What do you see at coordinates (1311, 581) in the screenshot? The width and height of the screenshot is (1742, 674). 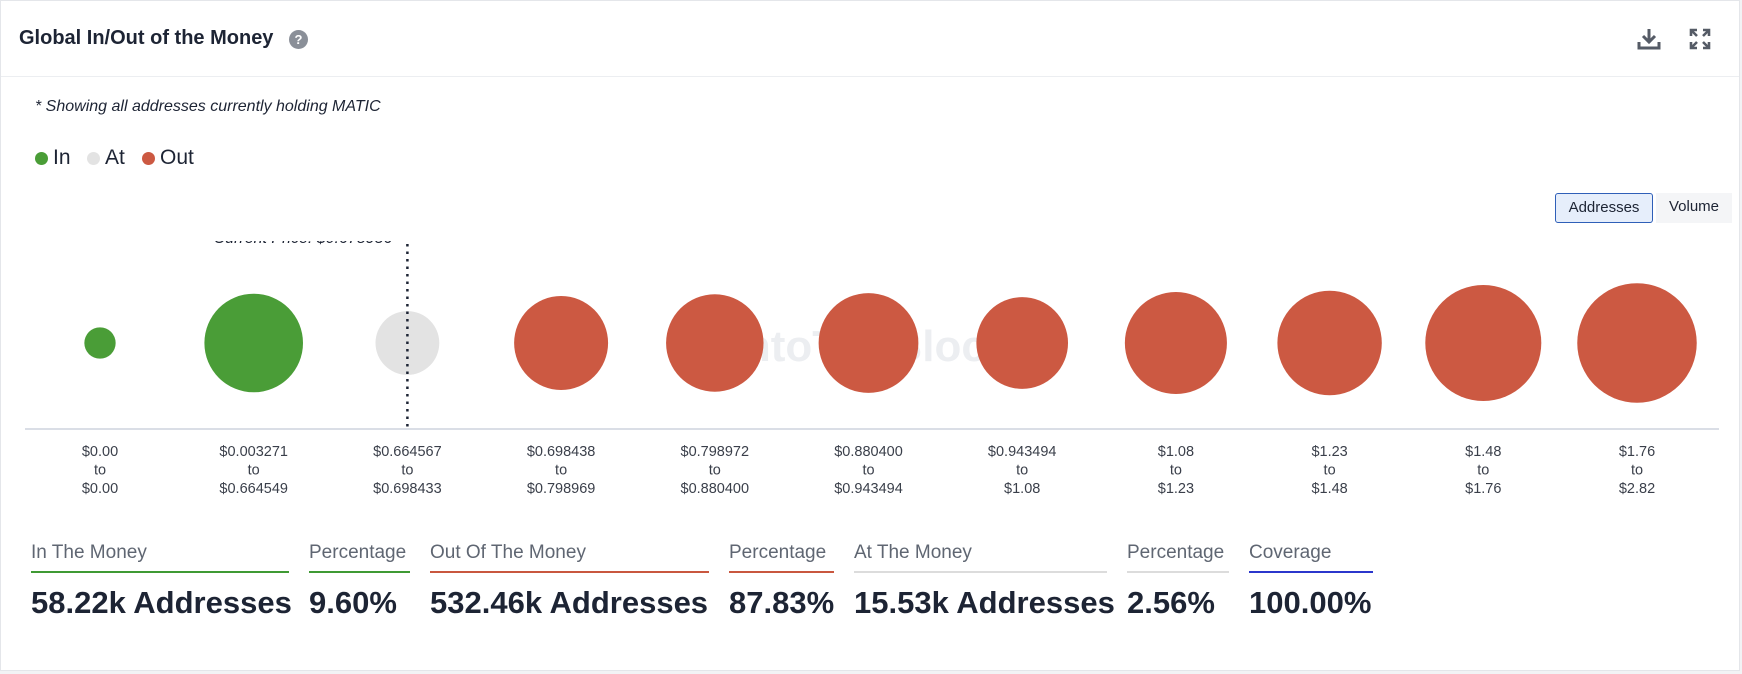 I see `stat-coverage: Coverage 100.00%` at bounding box center [1311, 581].